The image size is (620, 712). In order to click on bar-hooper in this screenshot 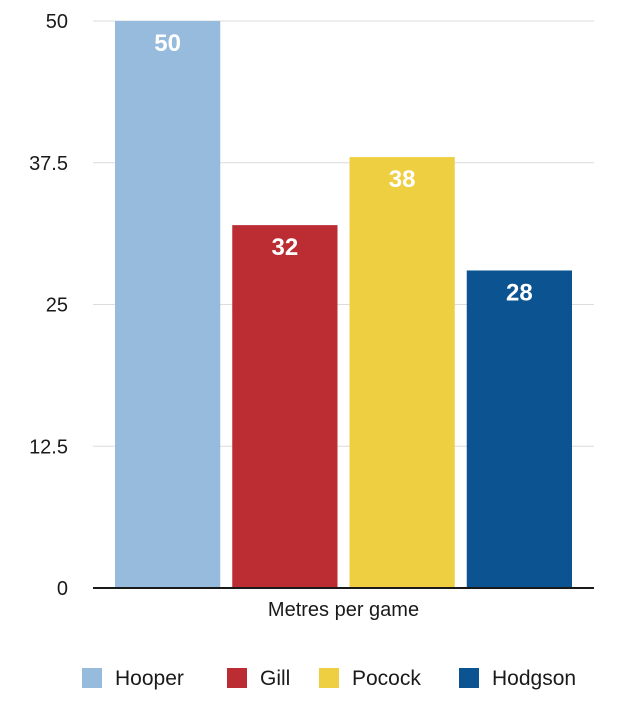, I will do `click(168, 304)`.